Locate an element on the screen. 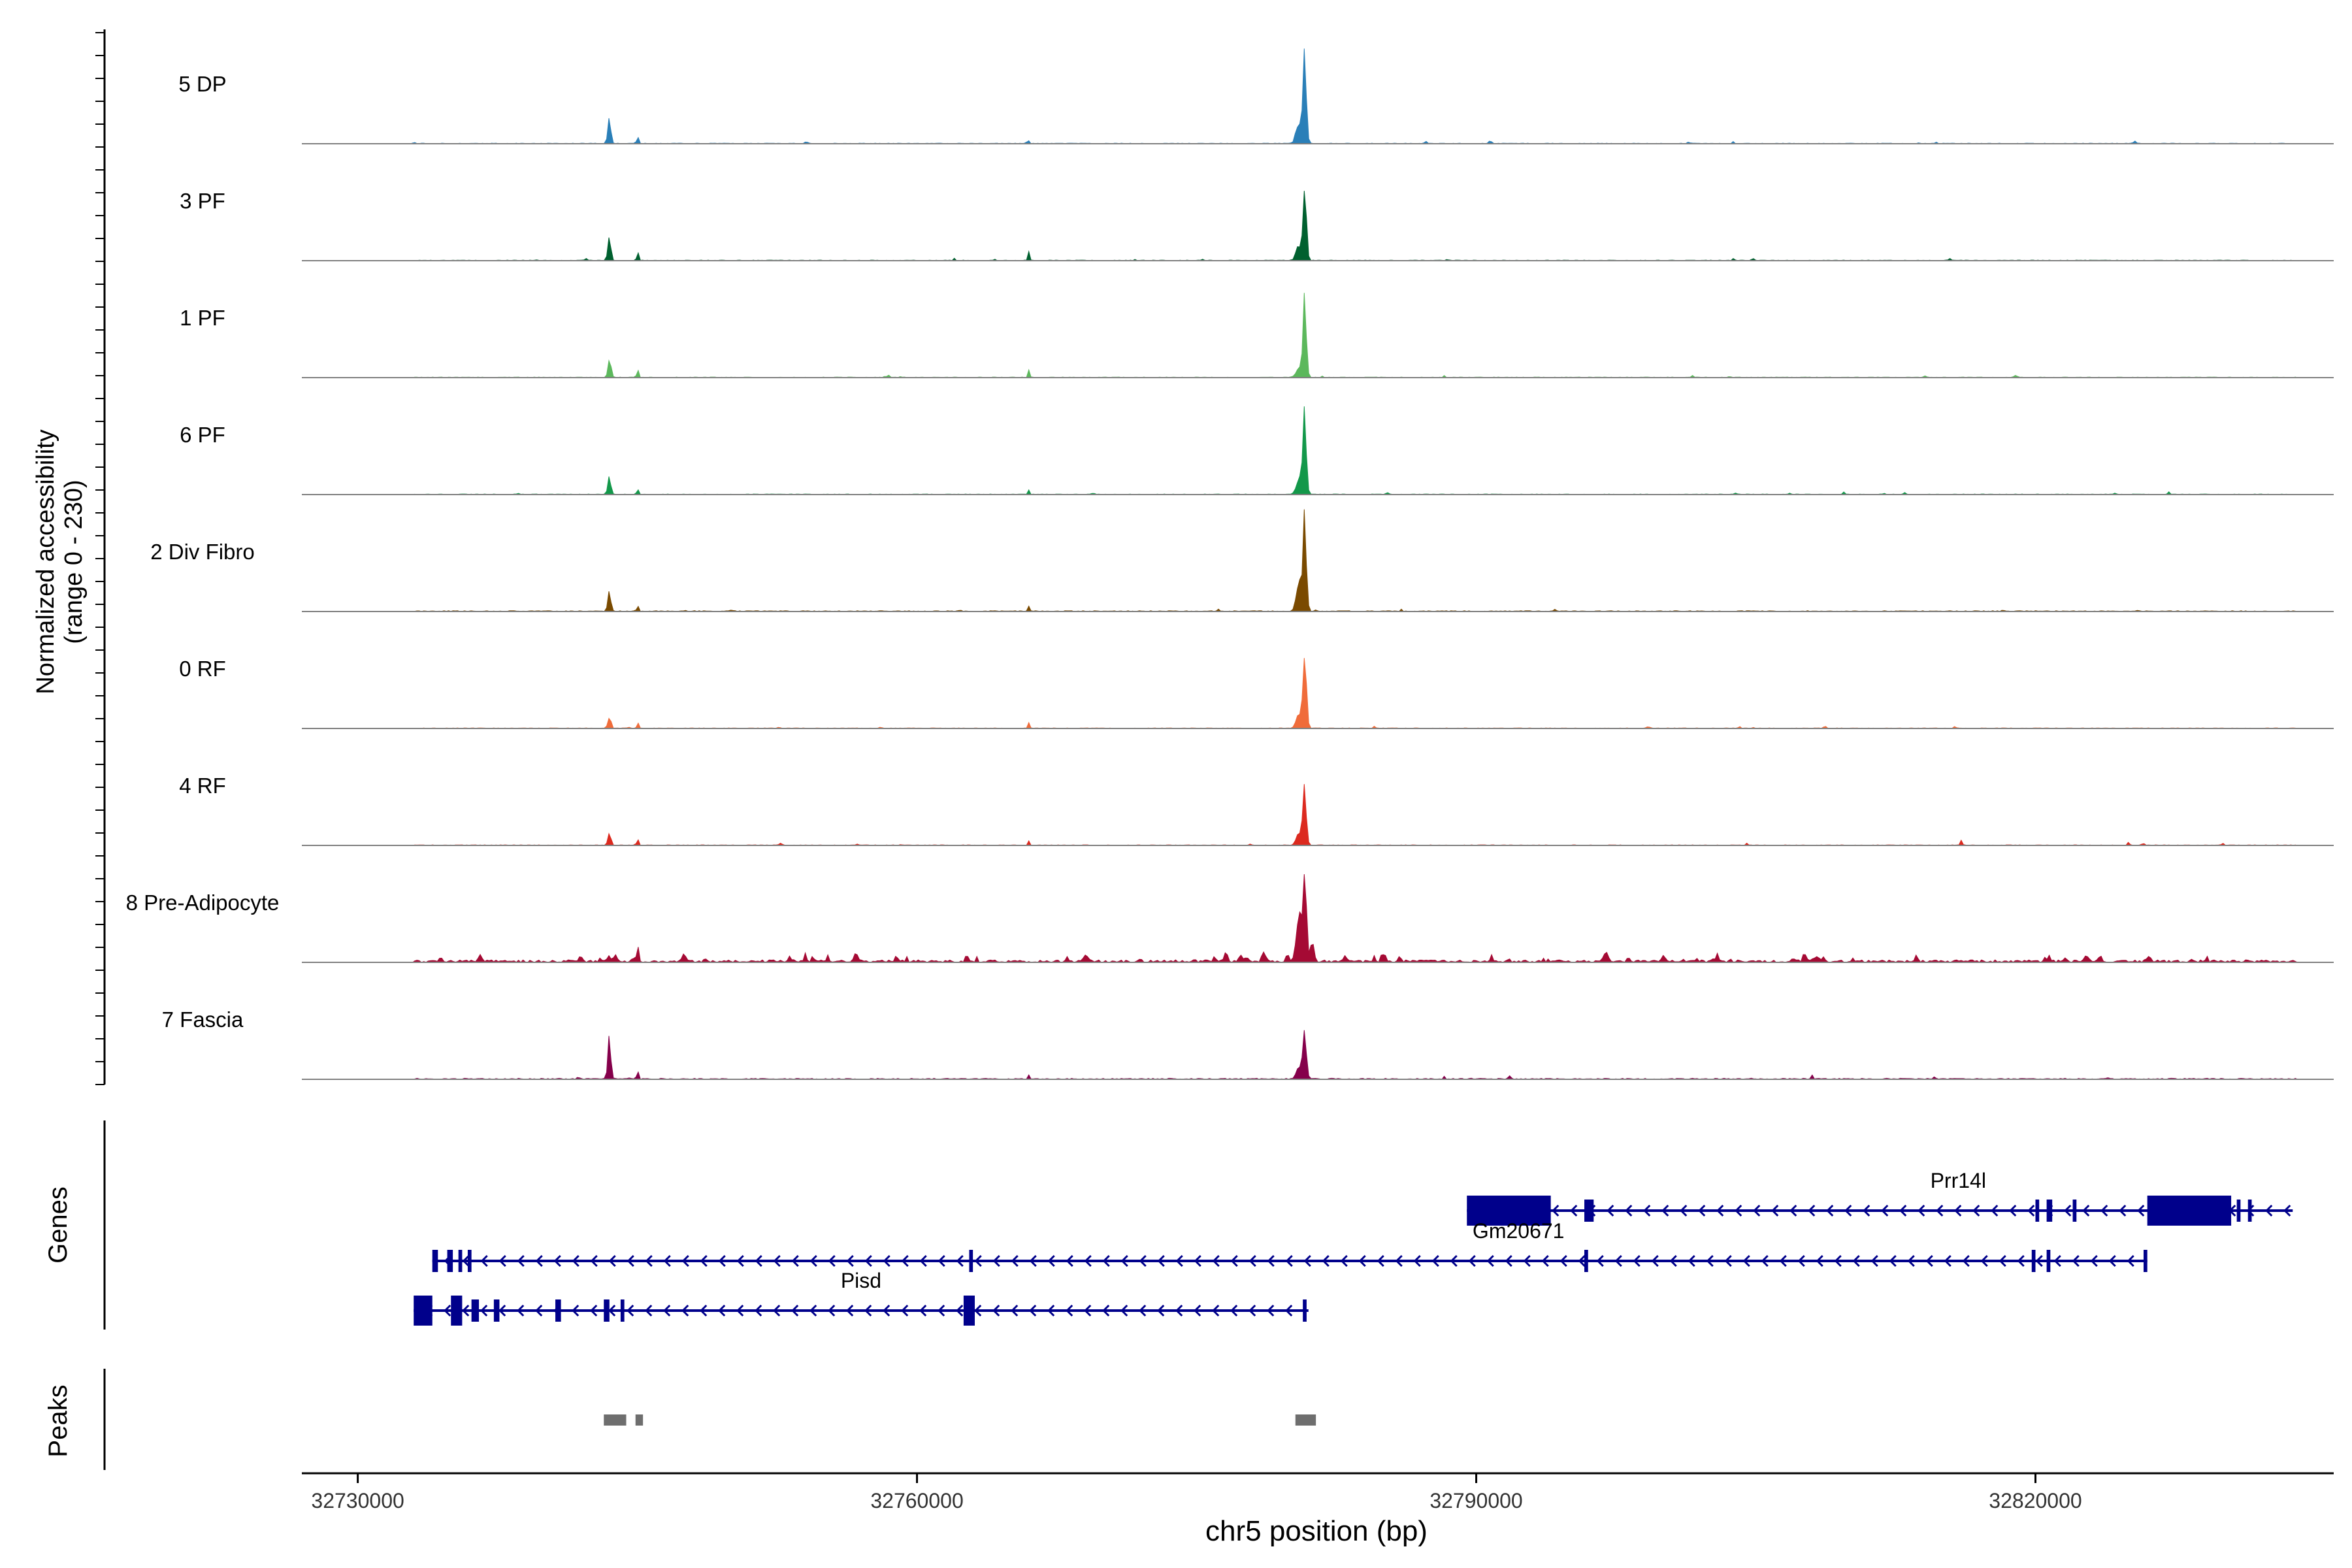 This screenshot has width=2352, height=1568. gene-label: Prr14l is located at coordinates (1958, 1180).